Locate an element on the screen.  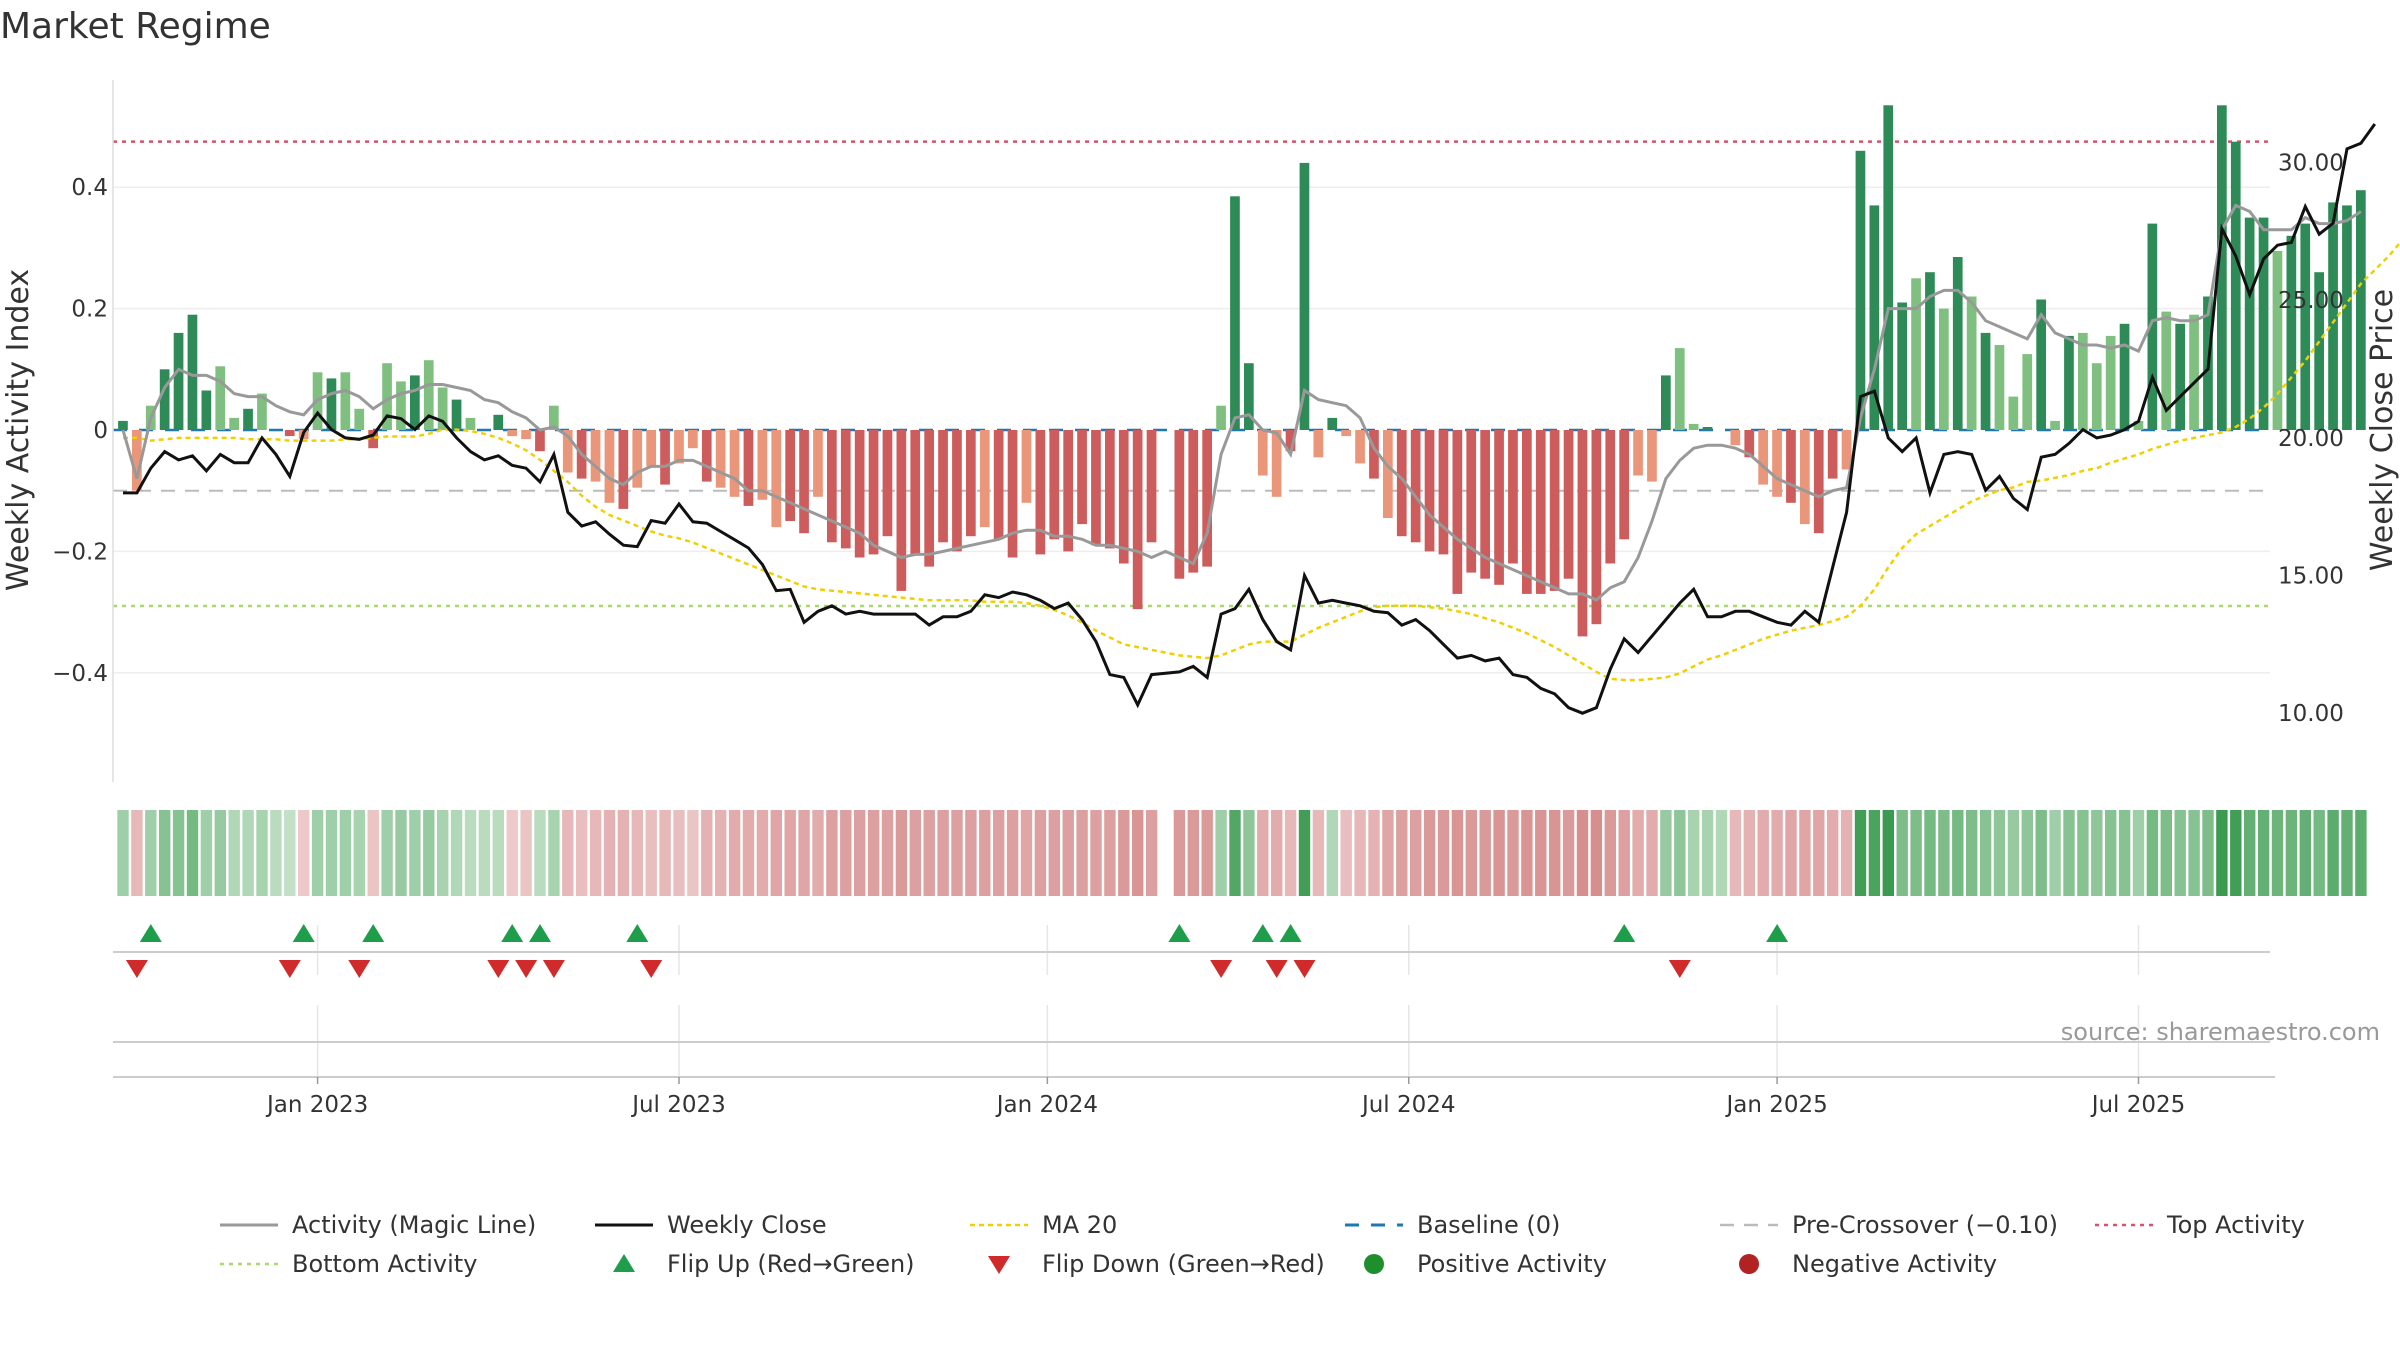
flip-up-marker is located at coordinates (303, 933).